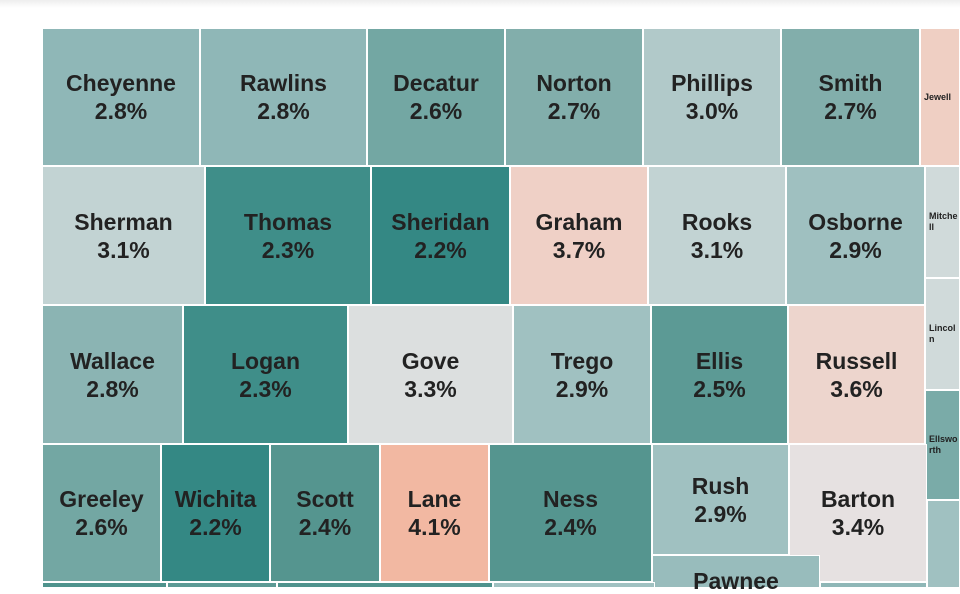  Describe the element at coordinates (712, 111) in the screenshot. I see `county-value: 3.0%` at that location.